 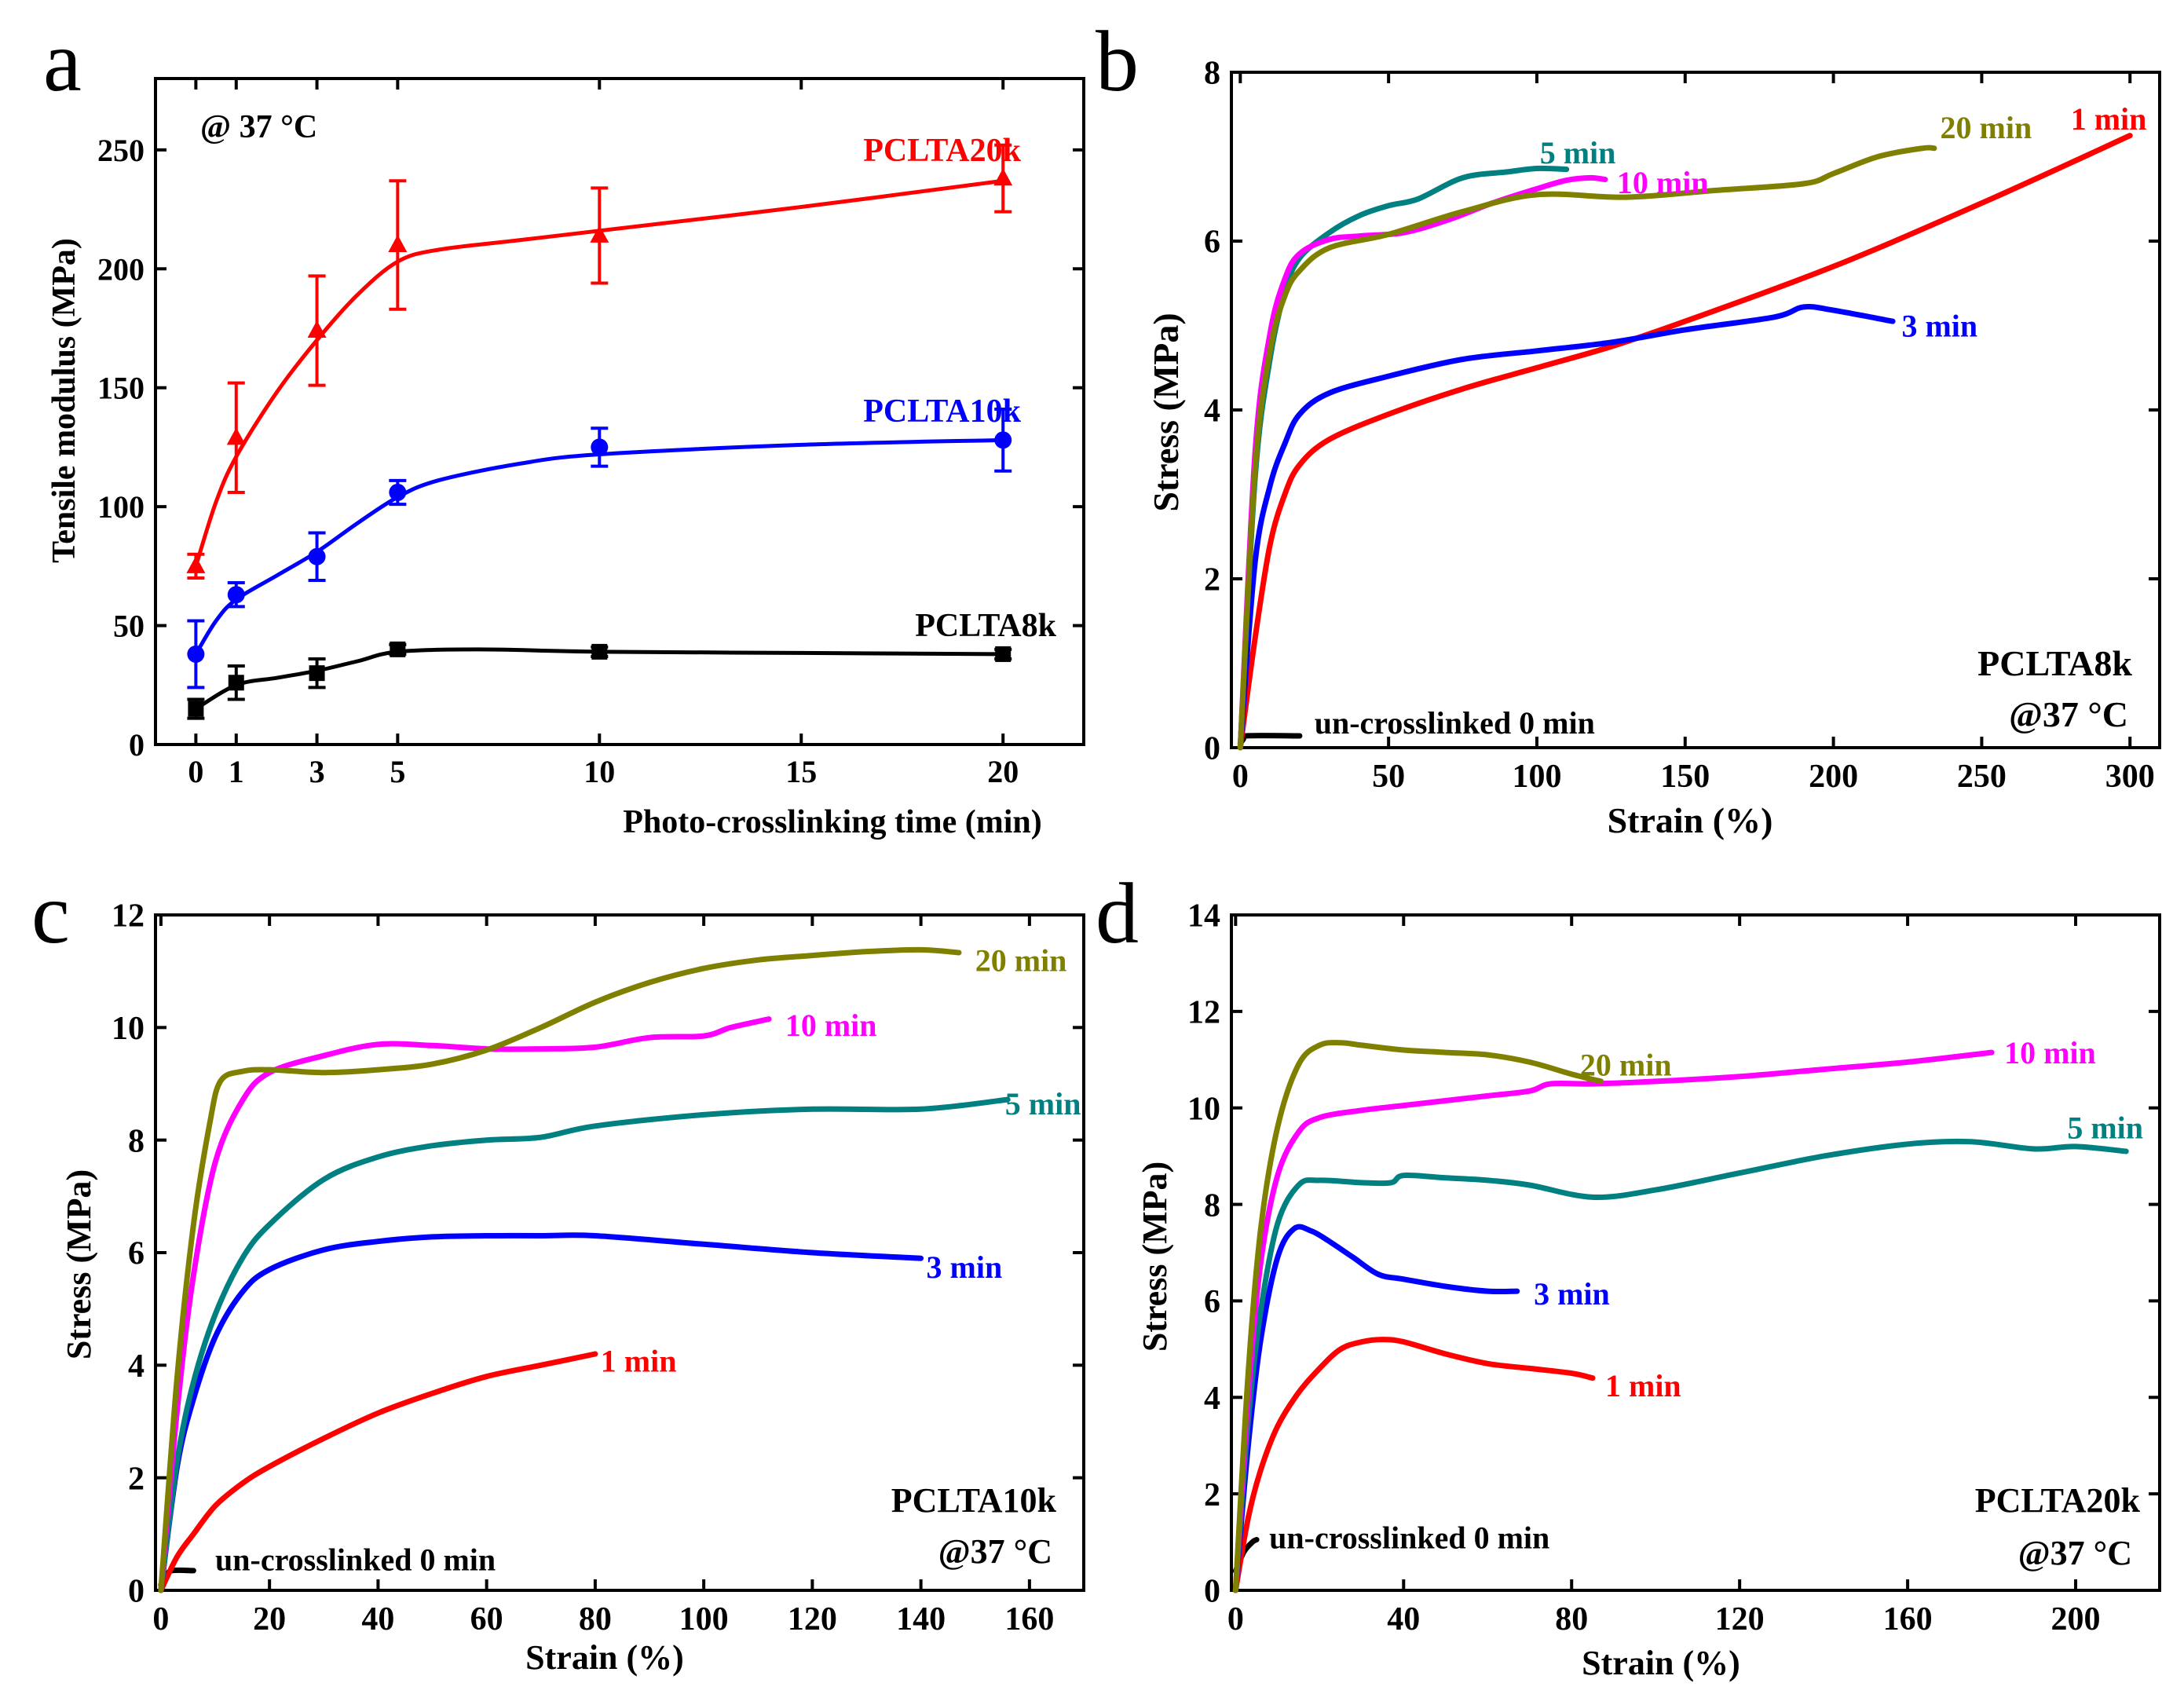 What do you see at coordinates (397, 771) in the screenshot?
I see `panel-a-x-tick-label: 5` at bounding box center [397, 771].